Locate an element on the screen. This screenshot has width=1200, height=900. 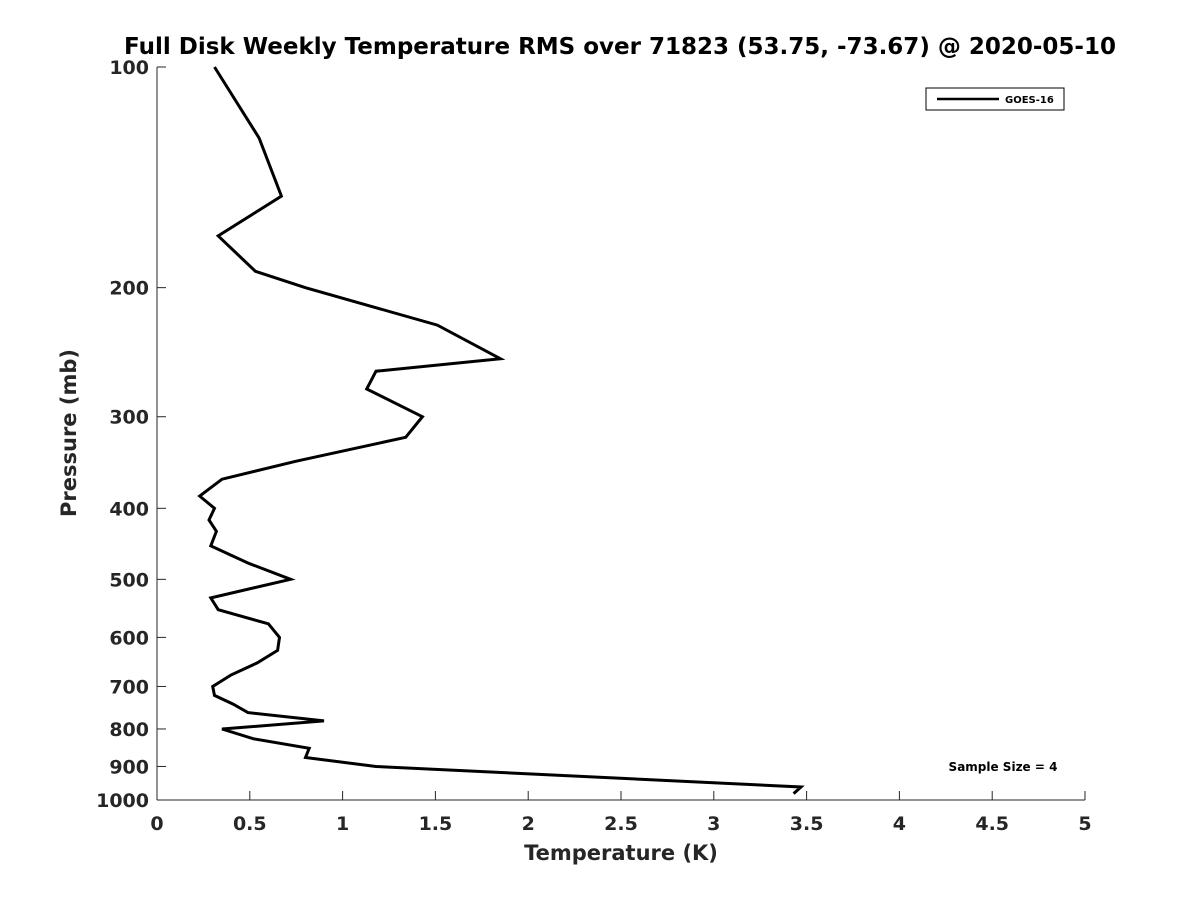
y-tick-label: 100 is located at coordinates (129, 68).